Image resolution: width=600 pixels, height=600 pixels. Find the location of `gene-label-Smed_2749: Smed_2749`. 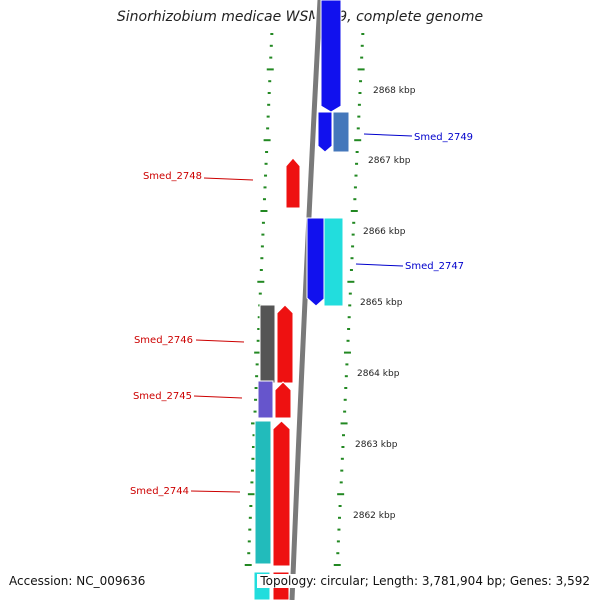

gene-label-Smed_2749: Smed_2749 is located at coordinates (443, 137).